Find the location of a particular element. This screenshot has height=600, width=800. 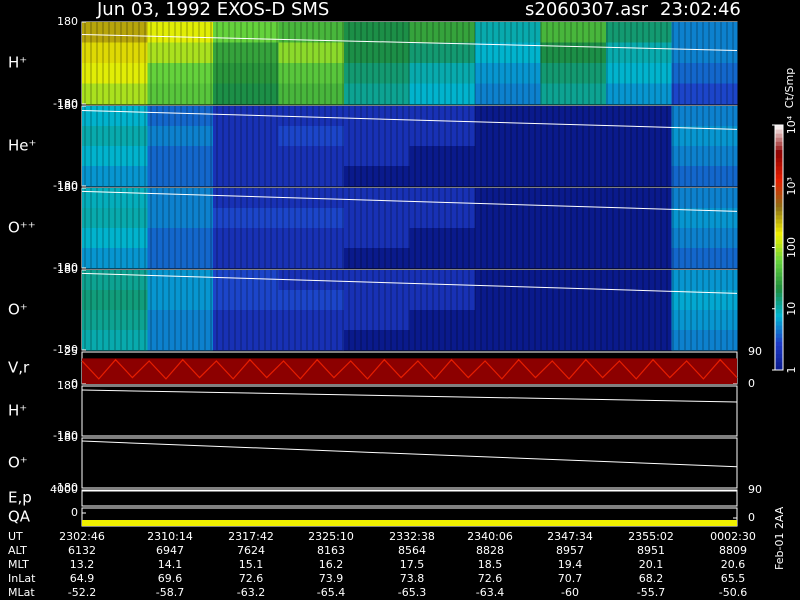

panel-frame is located at coordinates (409, 411).